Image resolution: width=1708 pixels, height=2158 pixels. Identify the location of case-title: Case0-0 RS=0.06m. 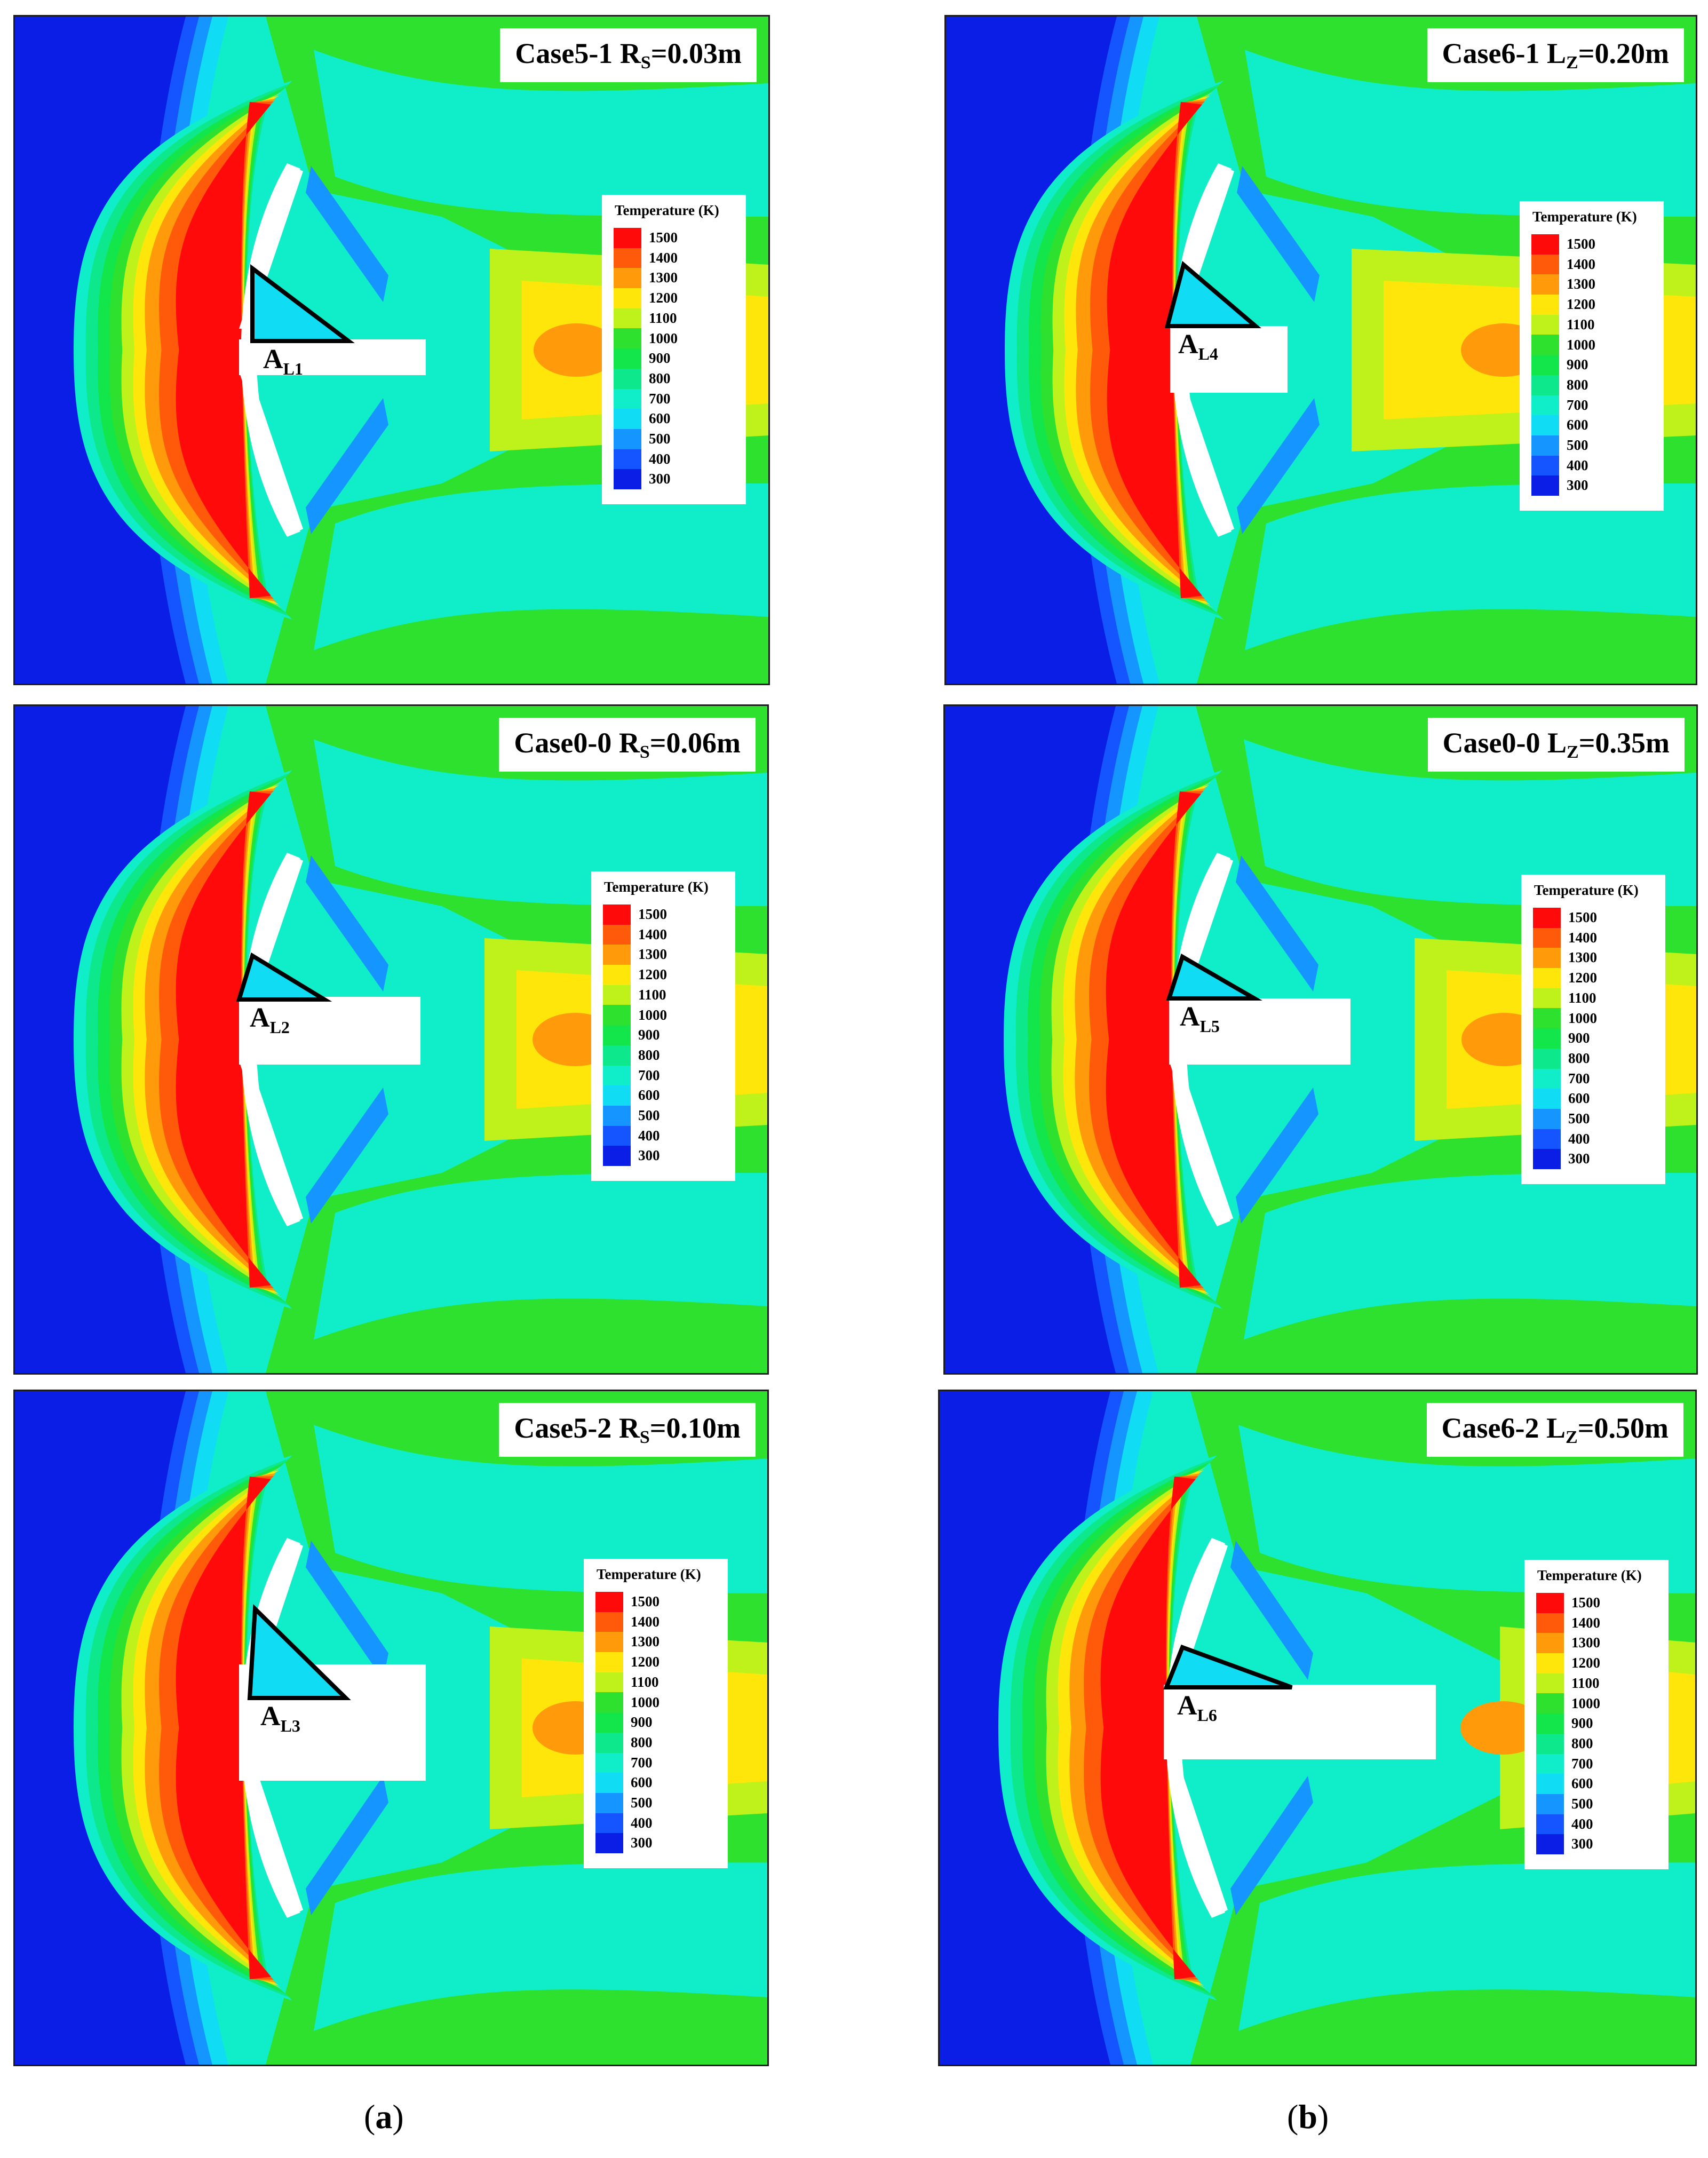
(627, 745).